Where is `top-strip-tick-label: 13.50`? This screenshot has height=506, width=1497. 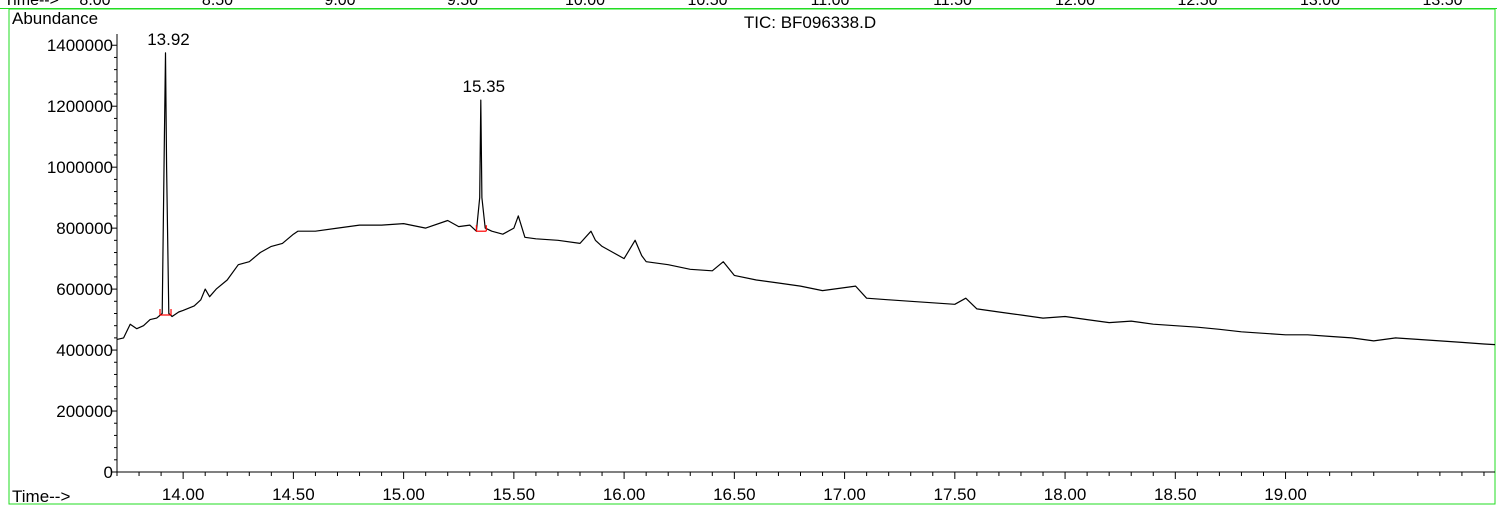
top-strip-tick-label: 13.50 is located at coordinates (1442, 4).